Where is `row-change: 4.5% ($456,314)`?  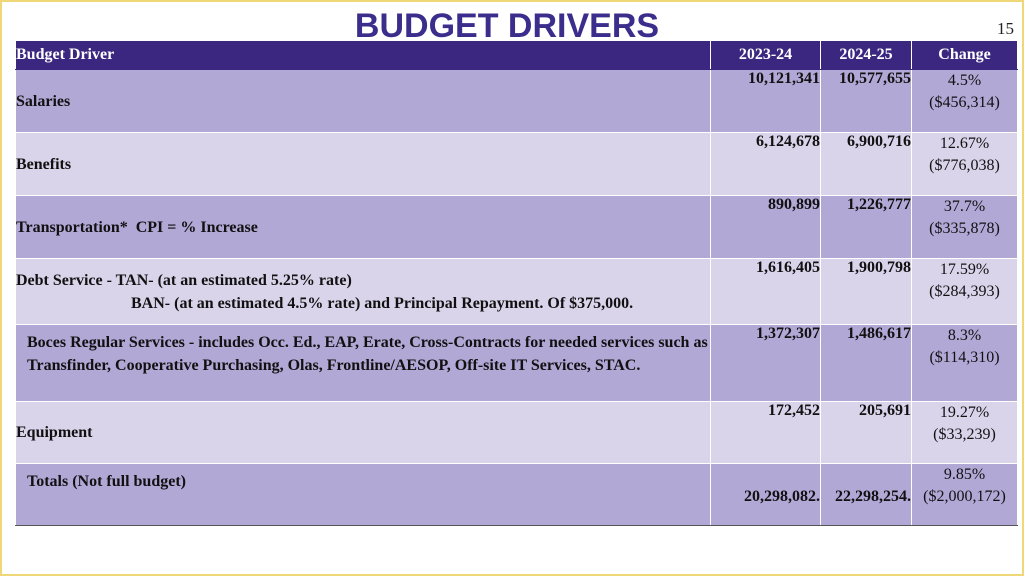 row-change: 4.5% ($456,314) is located at coordinates (964, 101).